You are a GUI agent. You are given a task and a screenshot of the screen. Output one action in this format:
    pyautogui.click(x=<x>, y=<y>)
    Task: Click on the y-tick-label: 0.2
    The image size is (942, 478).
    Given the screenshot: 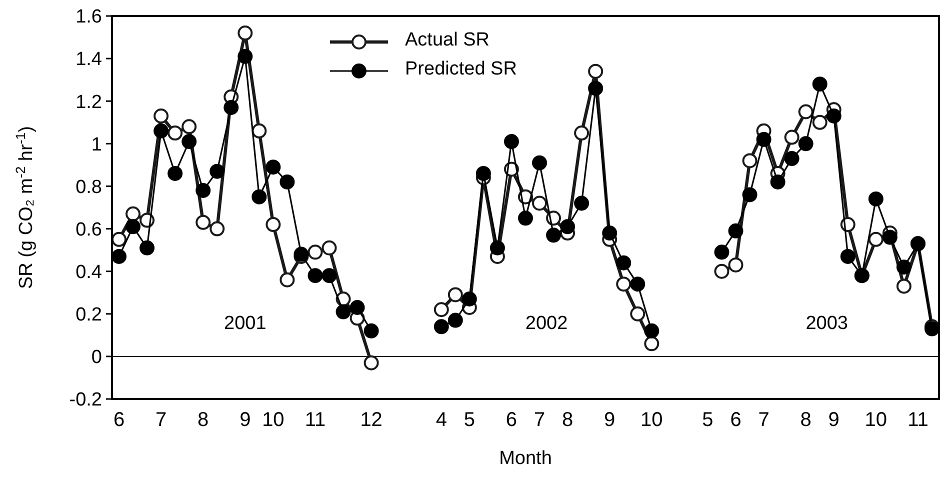 What is the action you would take?
    pyautogui.click(x=89, y=315)
    